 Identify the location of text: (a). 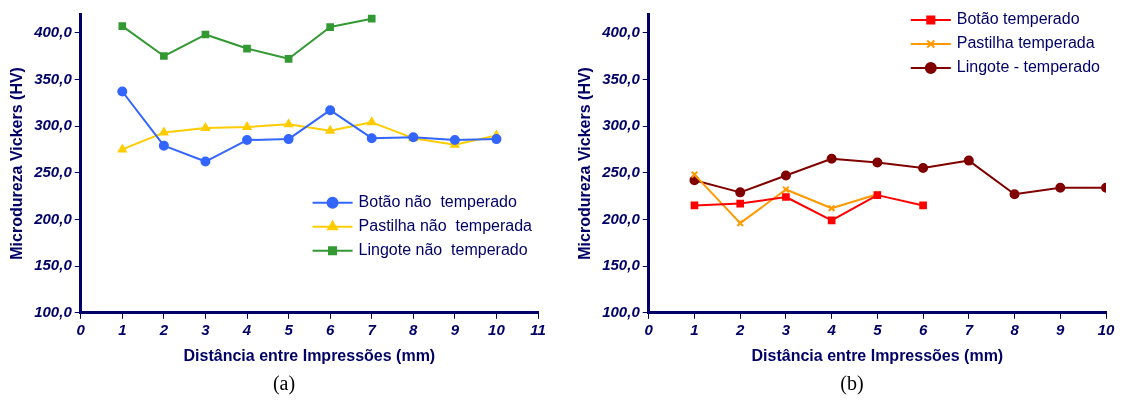
(284, 383).